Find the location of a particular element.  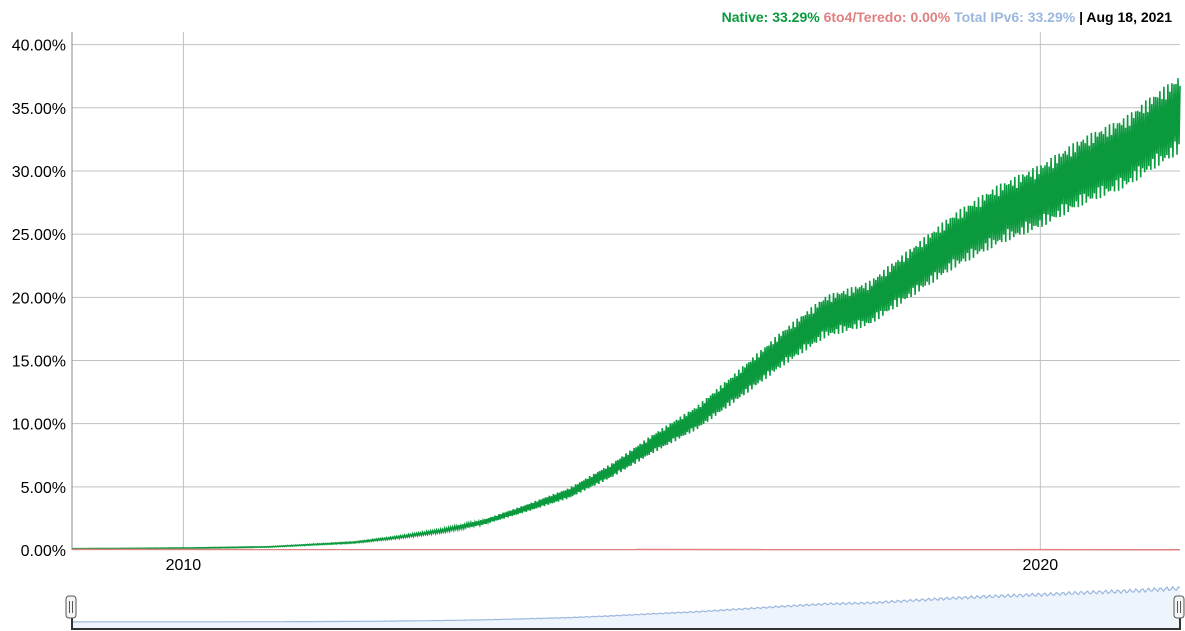

legend-native-label: Native: is located at coordinates (745, 17).